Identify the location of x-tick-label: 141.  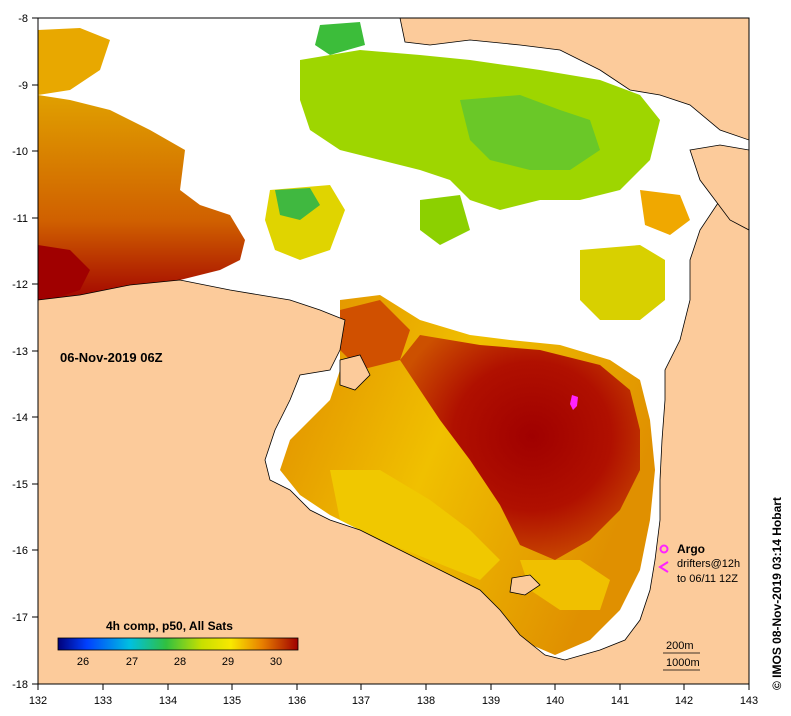
(620, 701).